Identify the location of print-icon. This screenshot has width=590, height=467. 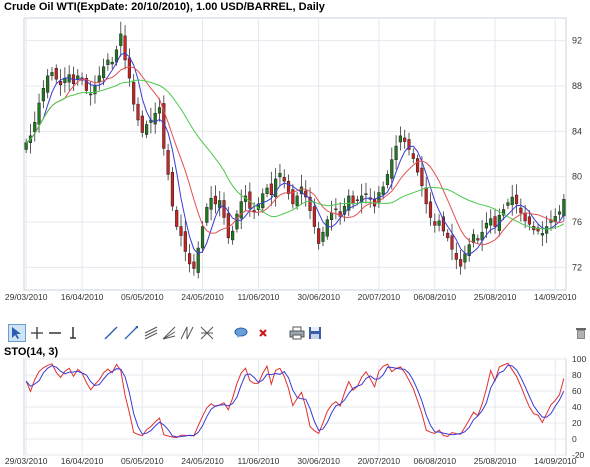
(297, 333).